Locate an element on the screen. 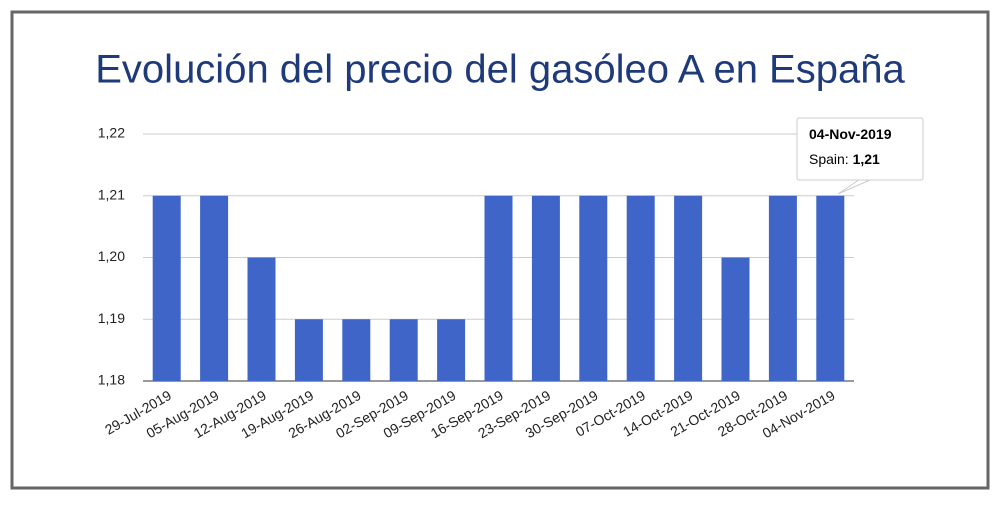 This screenshot has height=505, width=1000. y-tick-label: 1,18 is located at coordinates (111, 380).